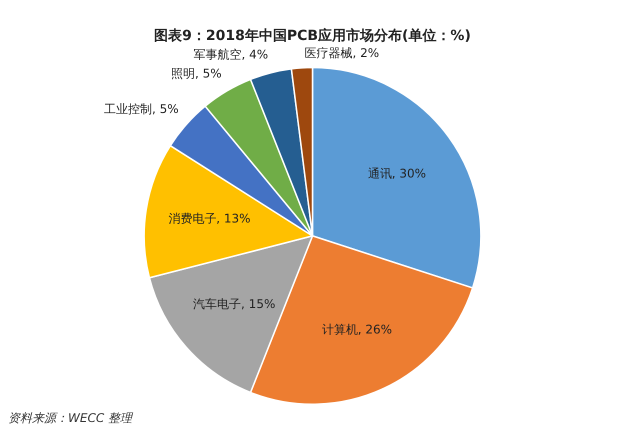  Describe the element at coordinates (357, 329) in the screenshot. I see `slice-label: 计算机, 26%` at that location.